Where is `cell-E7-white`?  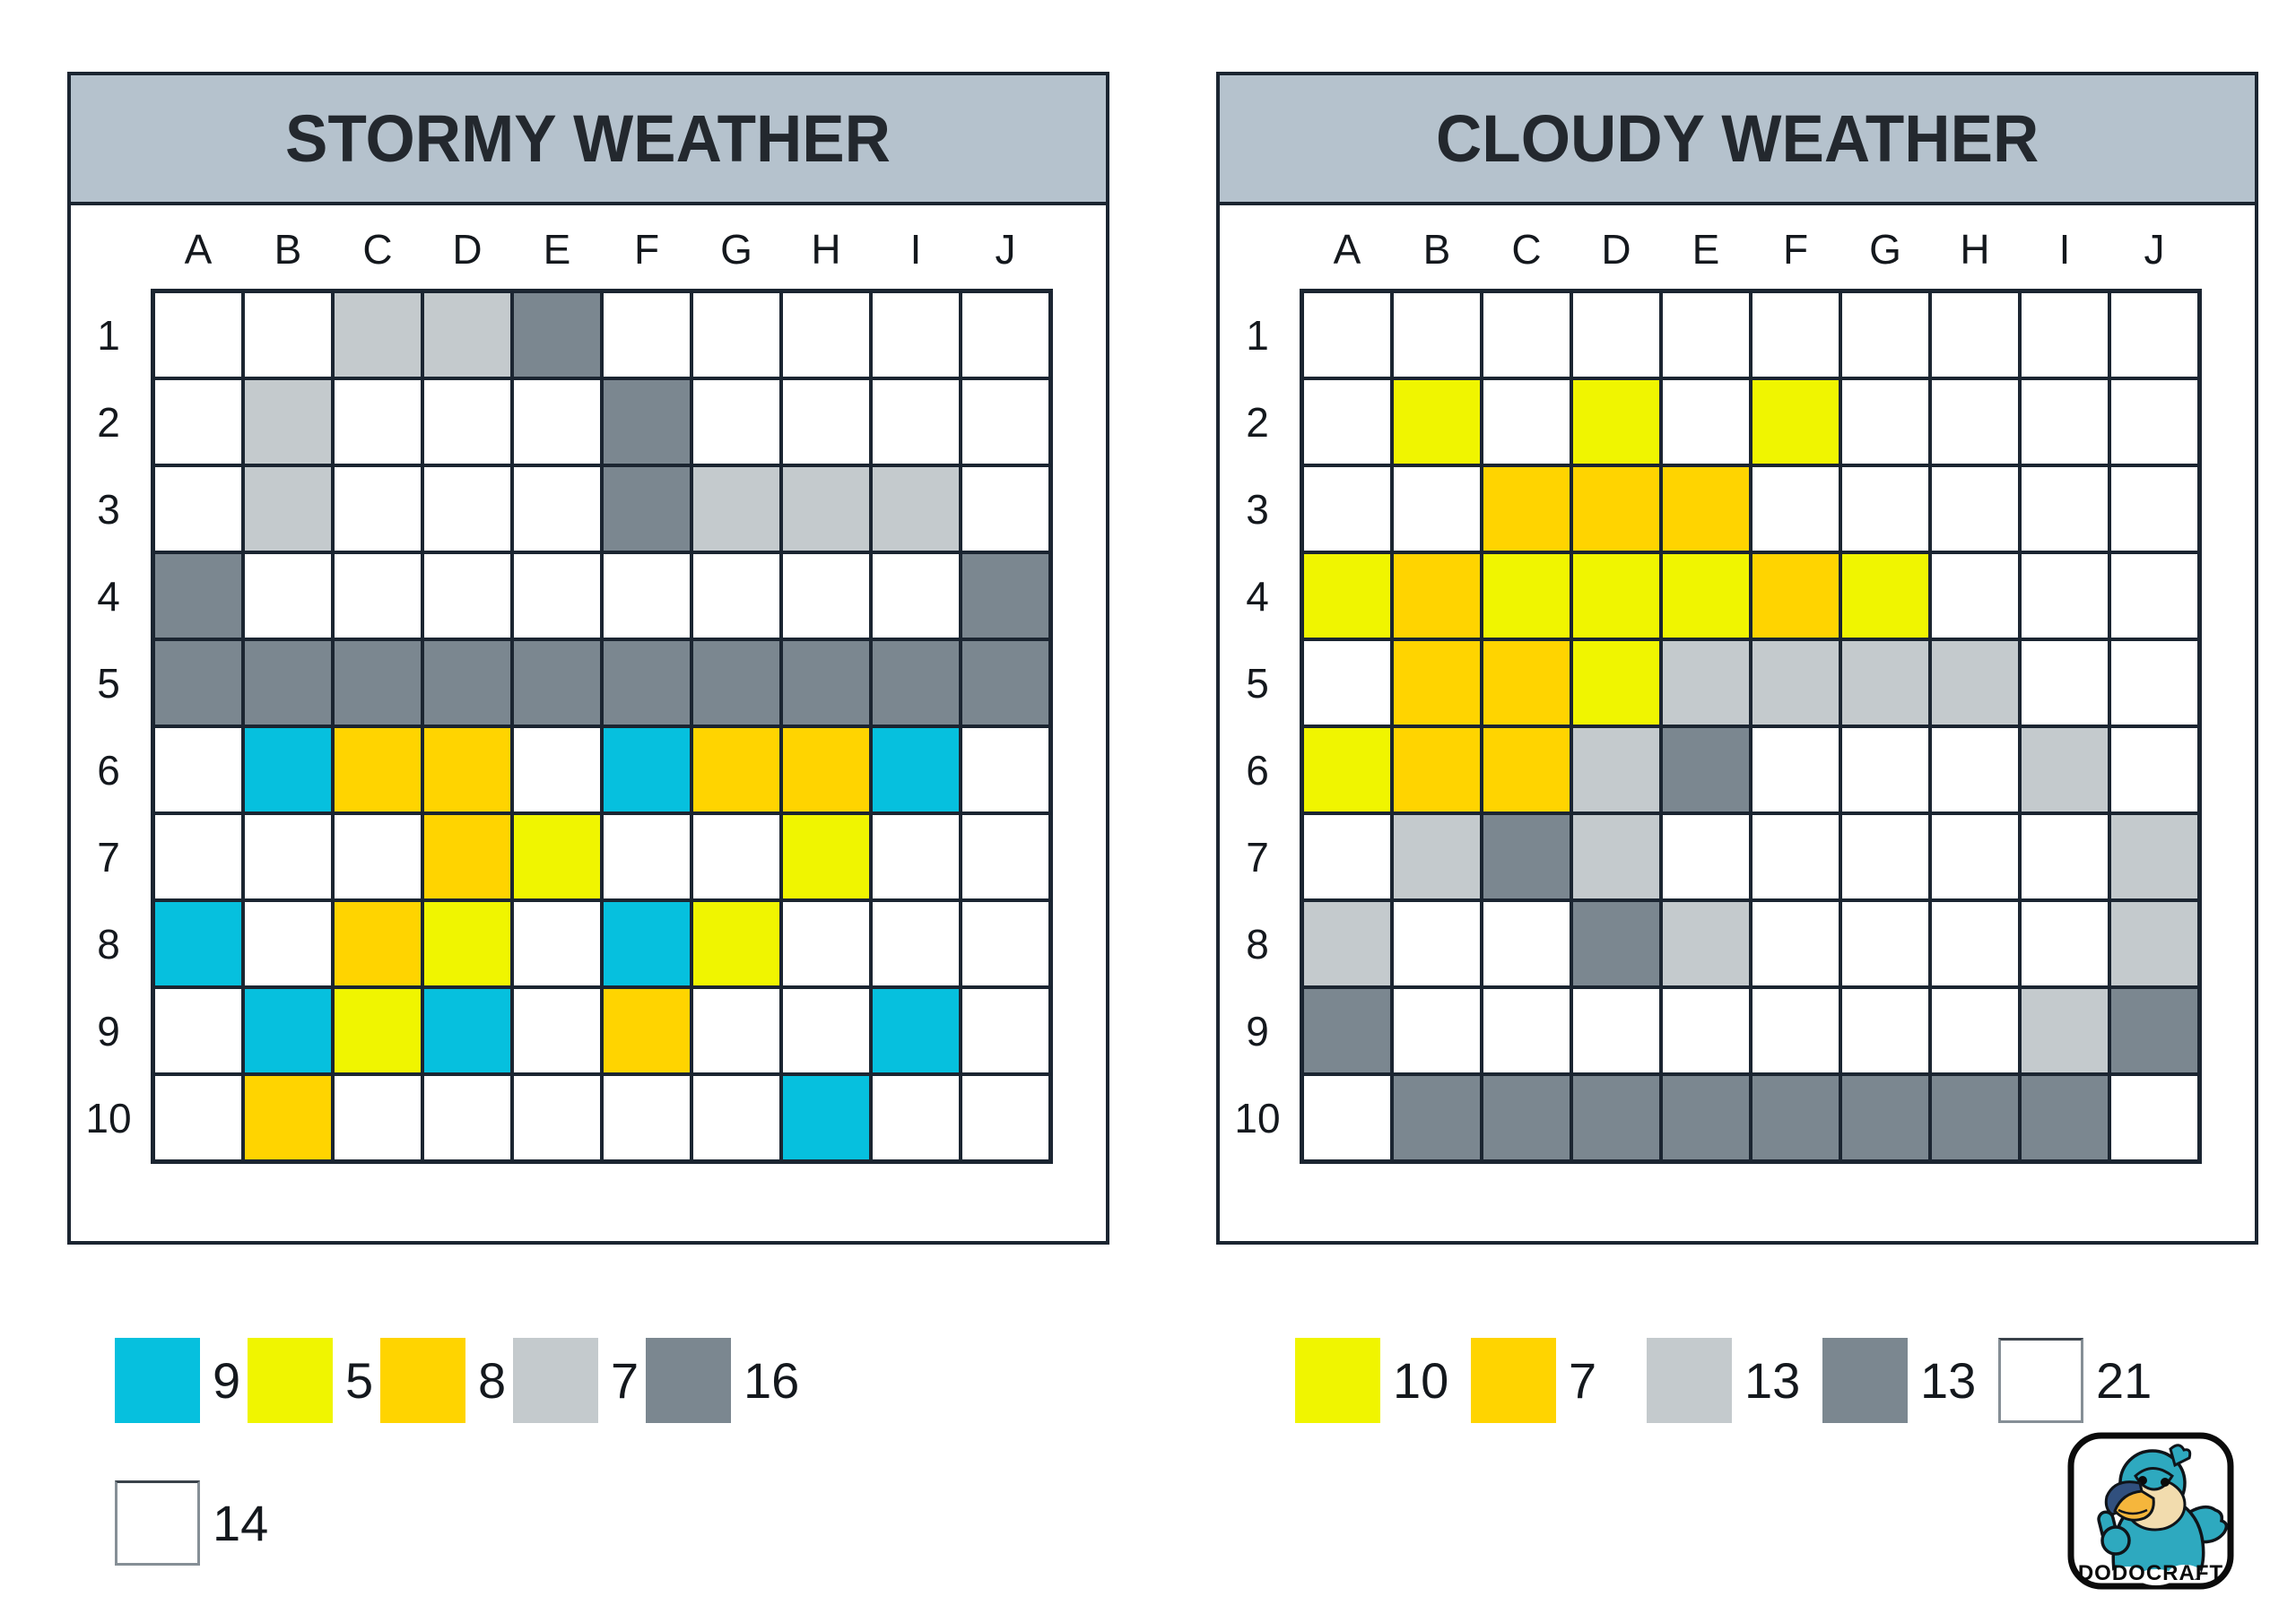 cell-E7-white is located at coordinates (1706, 856).